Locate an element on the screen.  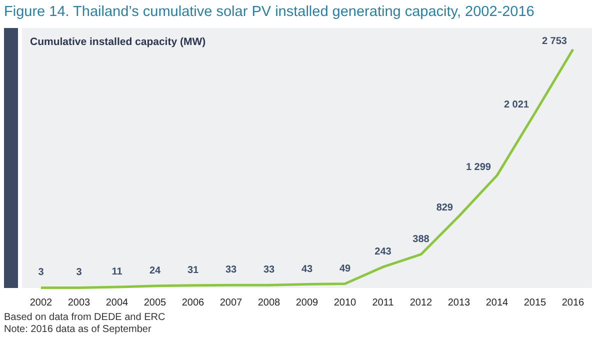
data-label: 43 is located at coordinates (307, 269).